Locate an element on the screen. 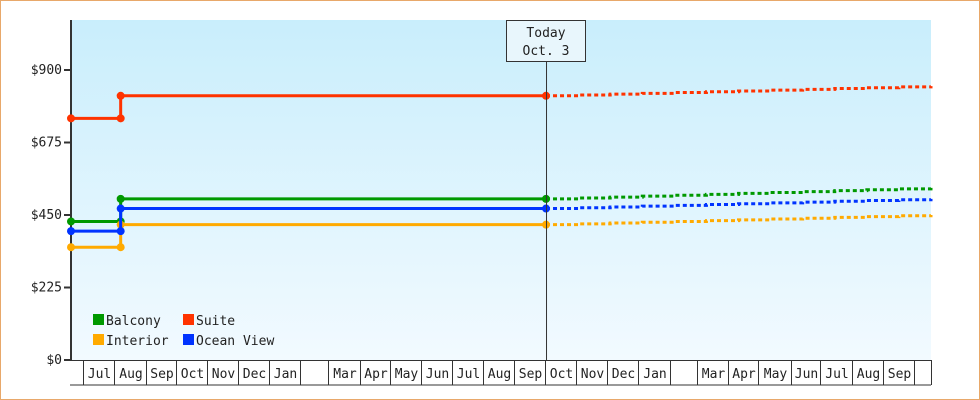 This screenshot has height=400, width=980. legend-label: Ocean View is located at coordinates (235, 341).